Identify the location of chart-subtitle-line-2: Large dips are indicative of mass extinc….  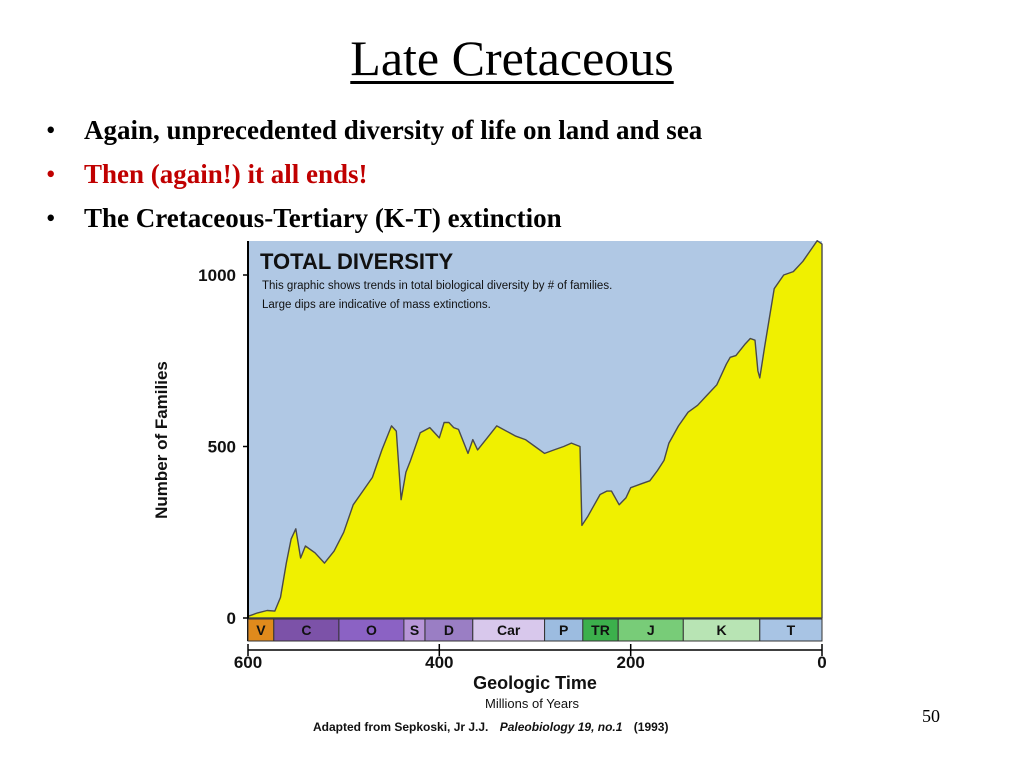
(376, 305).